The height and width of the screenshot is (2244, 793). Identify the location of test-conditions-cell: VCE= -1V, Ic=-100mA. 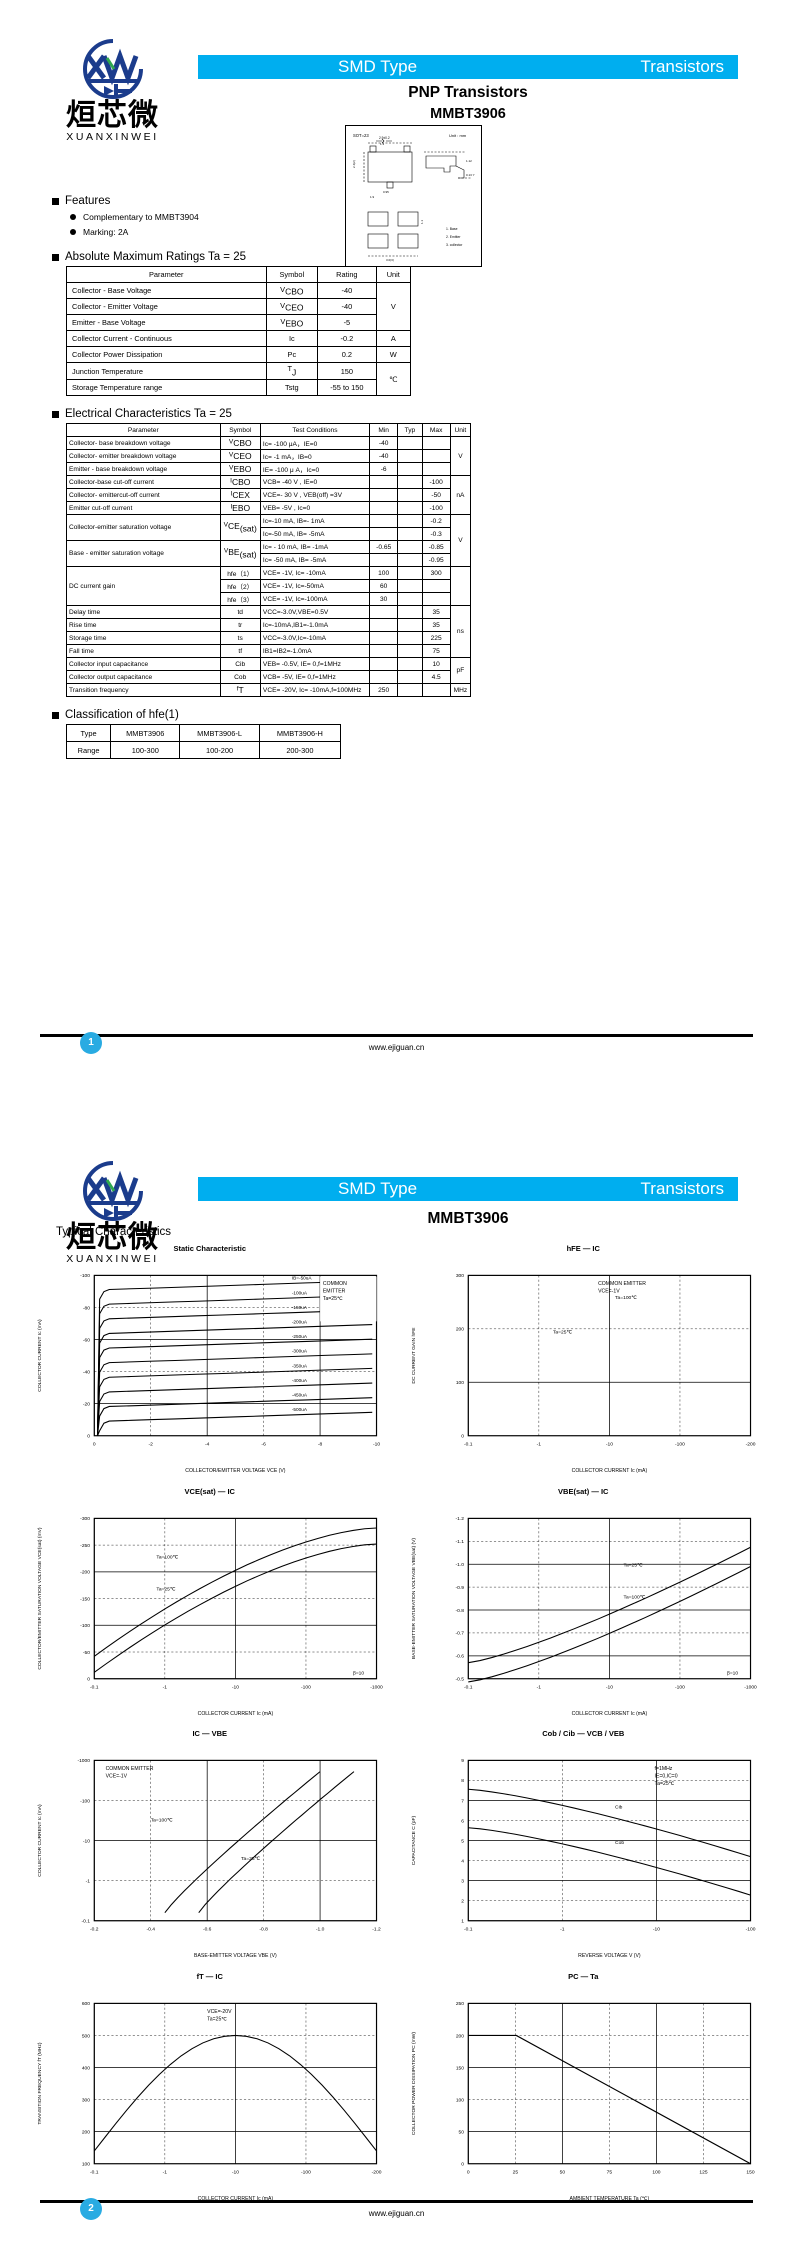
(315, 599).